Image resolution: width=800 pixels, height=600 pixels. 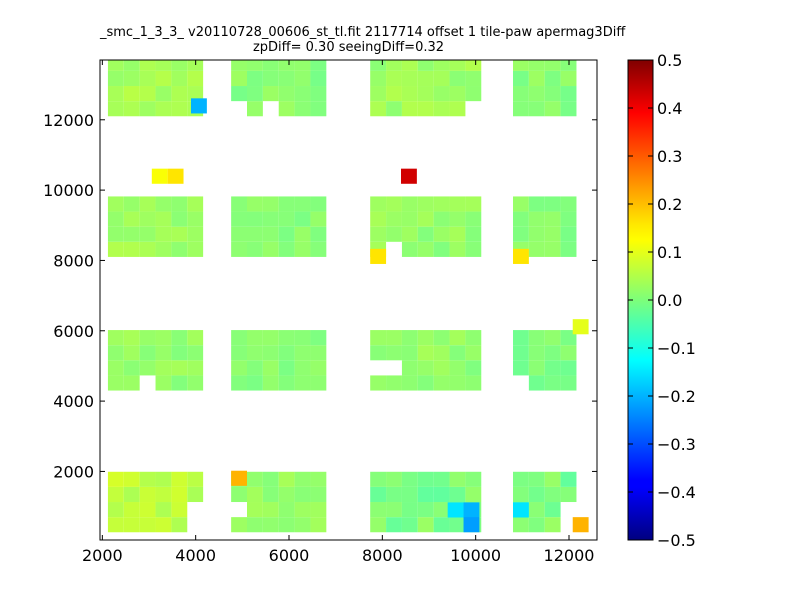 I want to click on colorbar-ticks: 0.5 0.4 0.3 0.2 0.1 0.0 −0.1 −0.2 −0.3 −0.4 −0.5, so click(x=662, y=300).